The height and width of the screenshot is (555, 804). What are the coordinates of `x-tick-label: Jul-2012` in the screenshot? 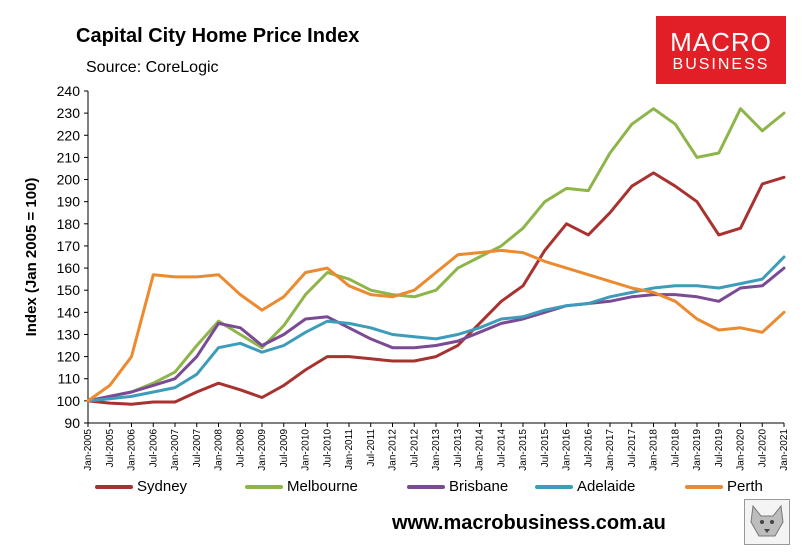 It's located at (414, 448).